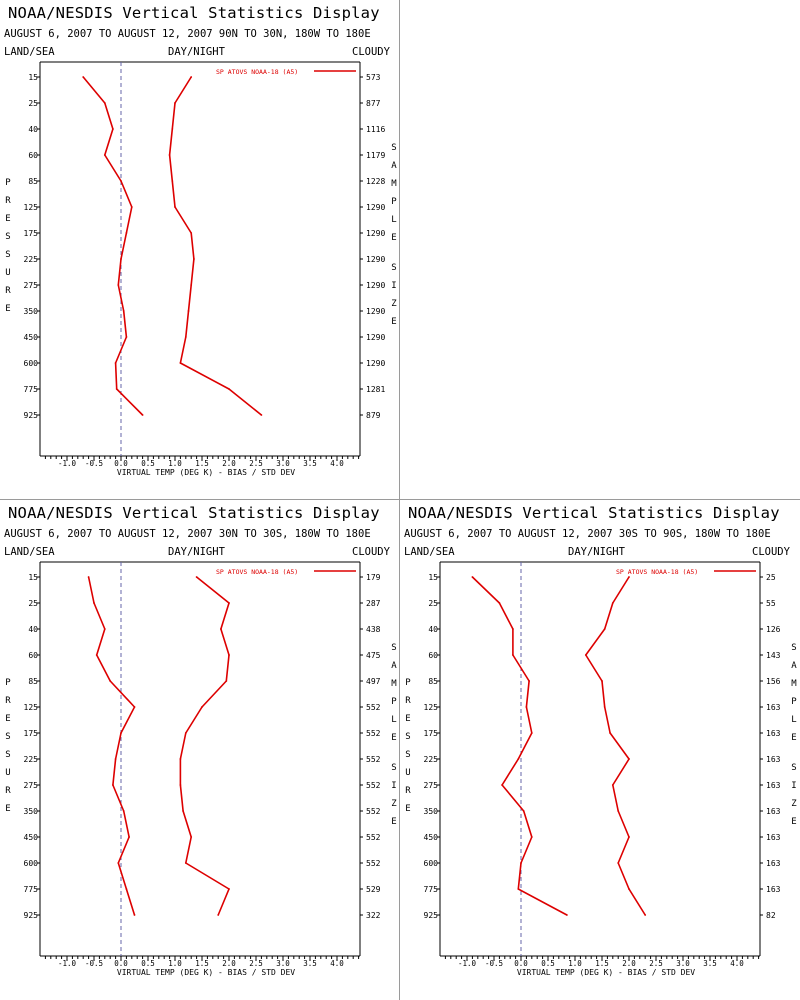  What do you see at coordinates (394, 702) in the screenshot?
I see `sample-axis-letter: P` at bounding box center [394, 702].